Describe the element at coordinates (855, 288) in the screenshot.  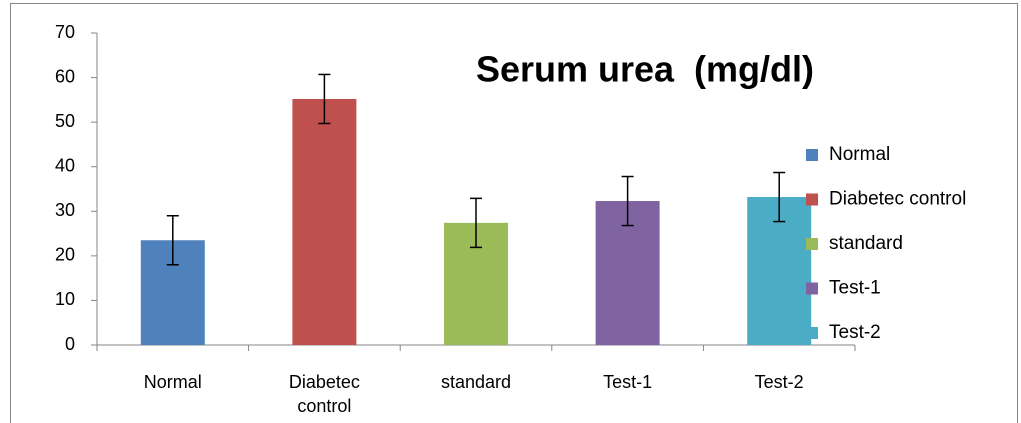
I see `legend-label: Test-1` at that location.